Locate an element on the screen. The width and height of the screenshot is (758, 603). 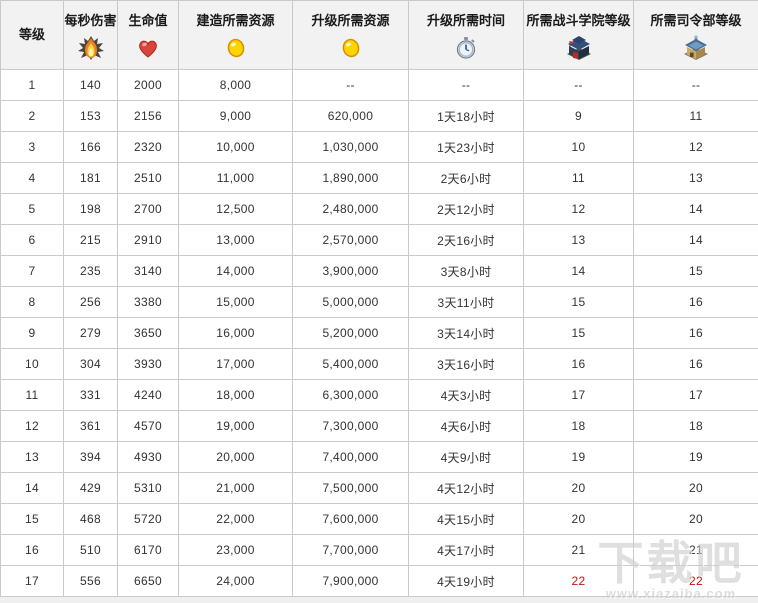
dps-cell: 331 is located at coordinates (90, 395).